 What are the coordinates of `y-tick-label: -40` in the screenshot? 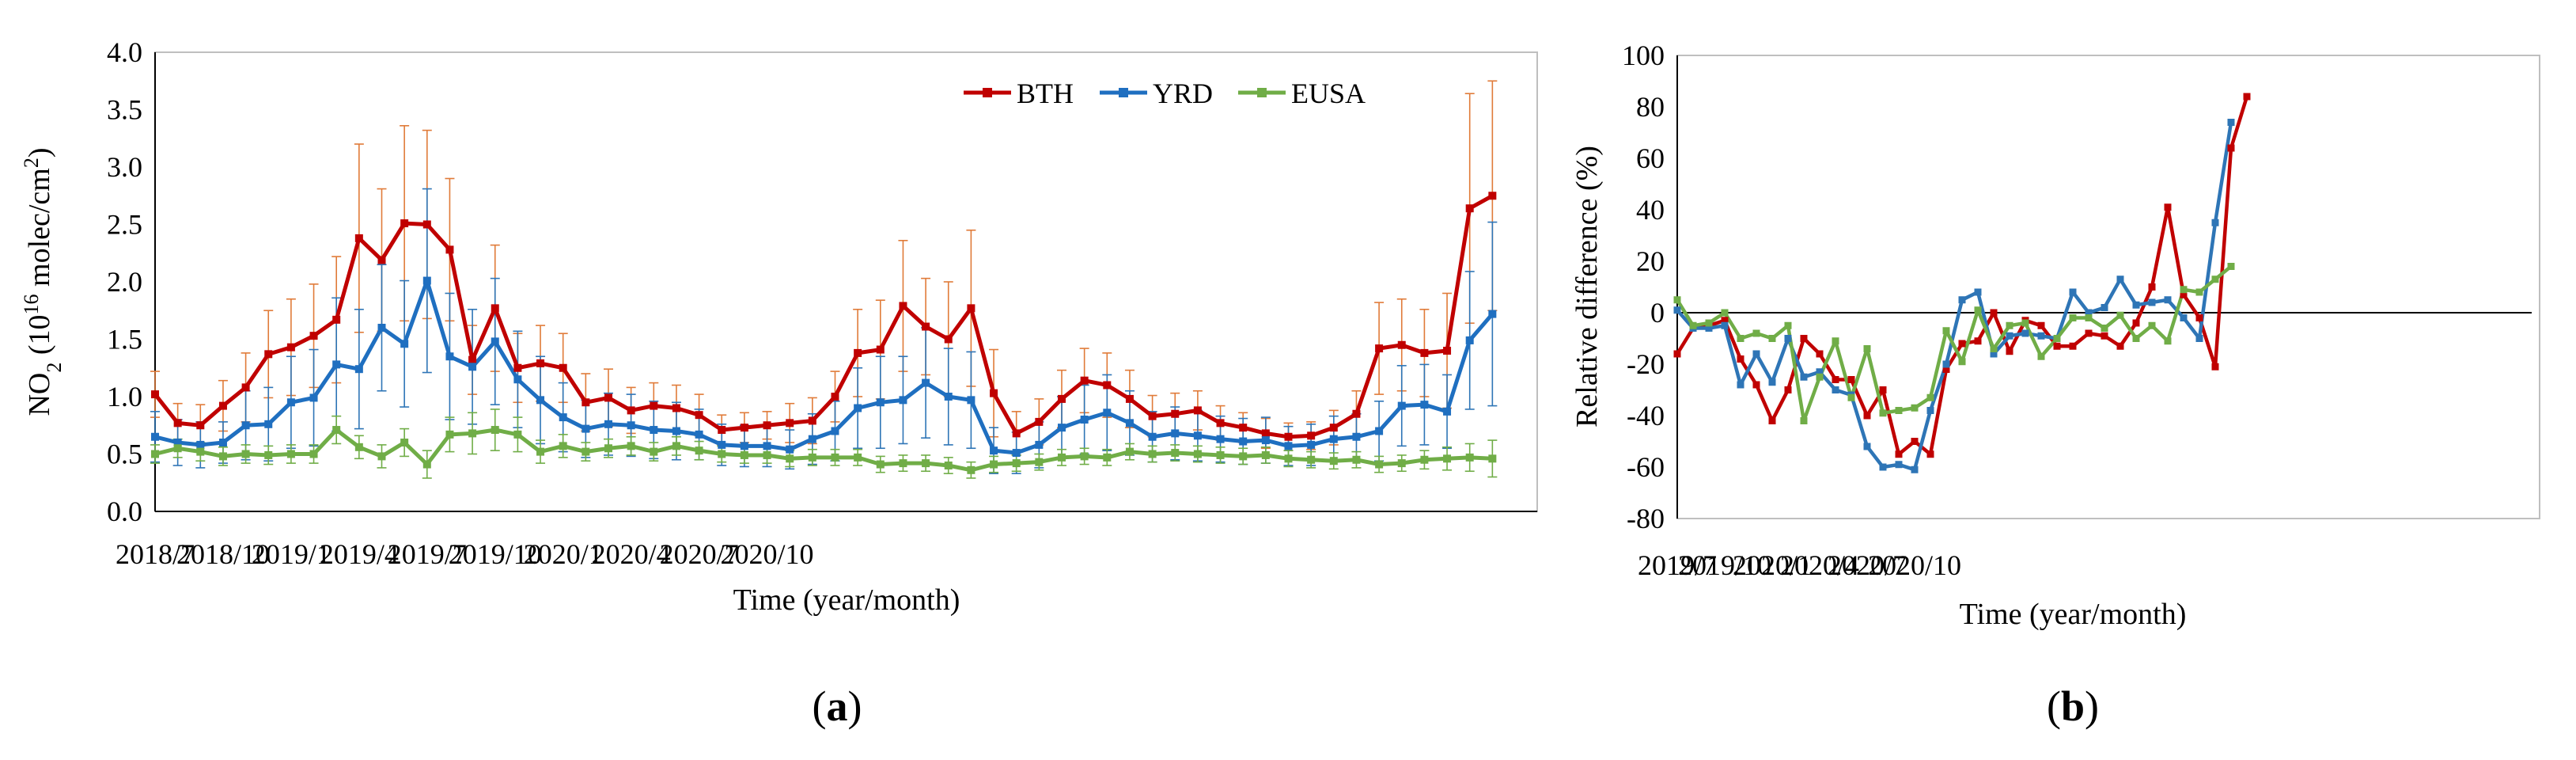 It's located at (1646, 415).